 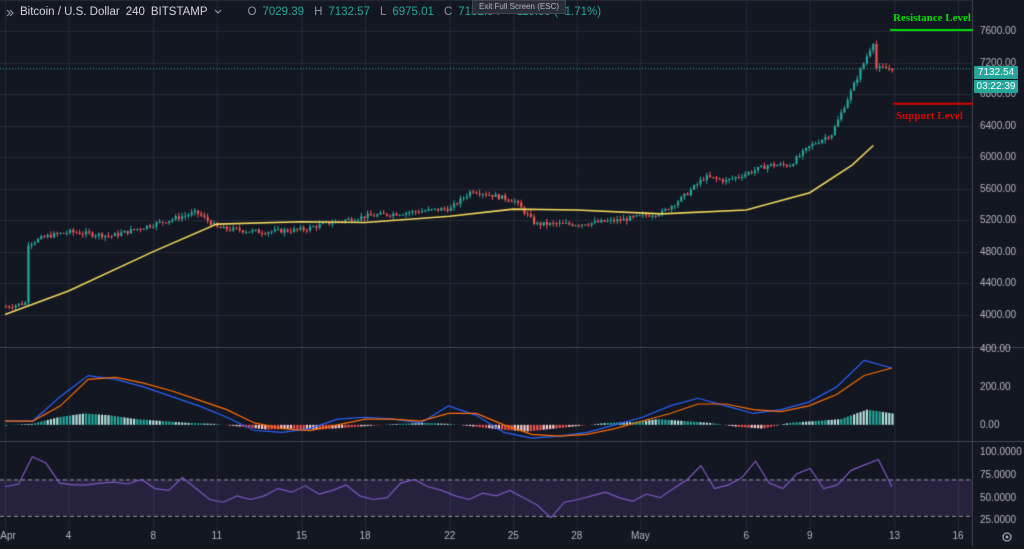 I want to click on open-value: 7029.39, so click(x=283, y=12).